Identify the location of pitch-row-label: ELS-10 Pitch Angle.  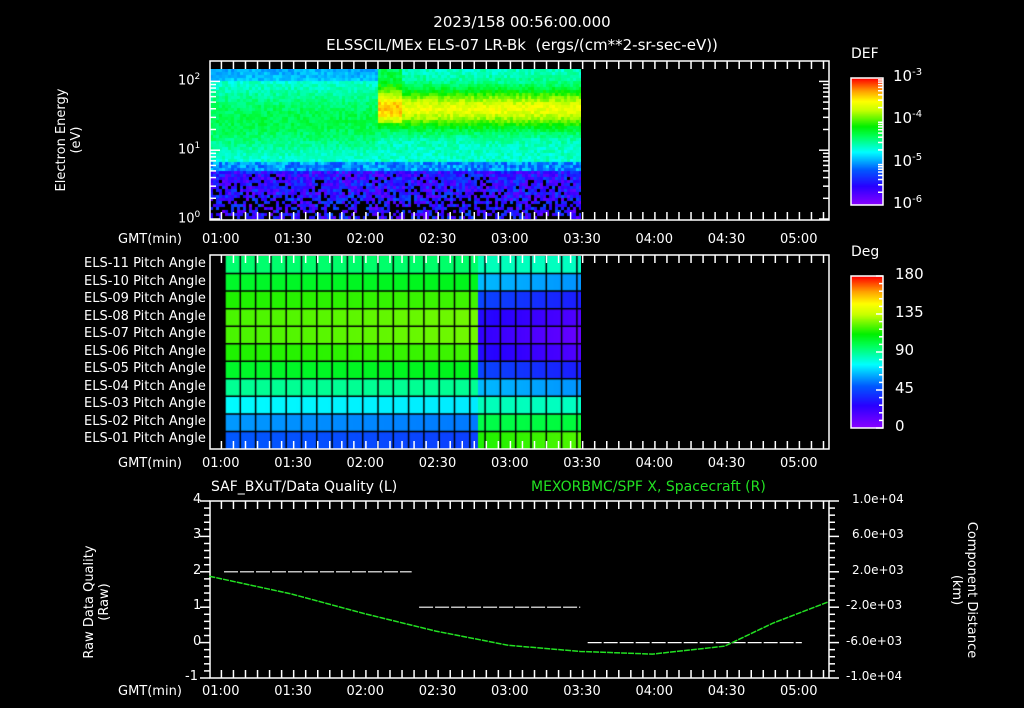
(145, 281).